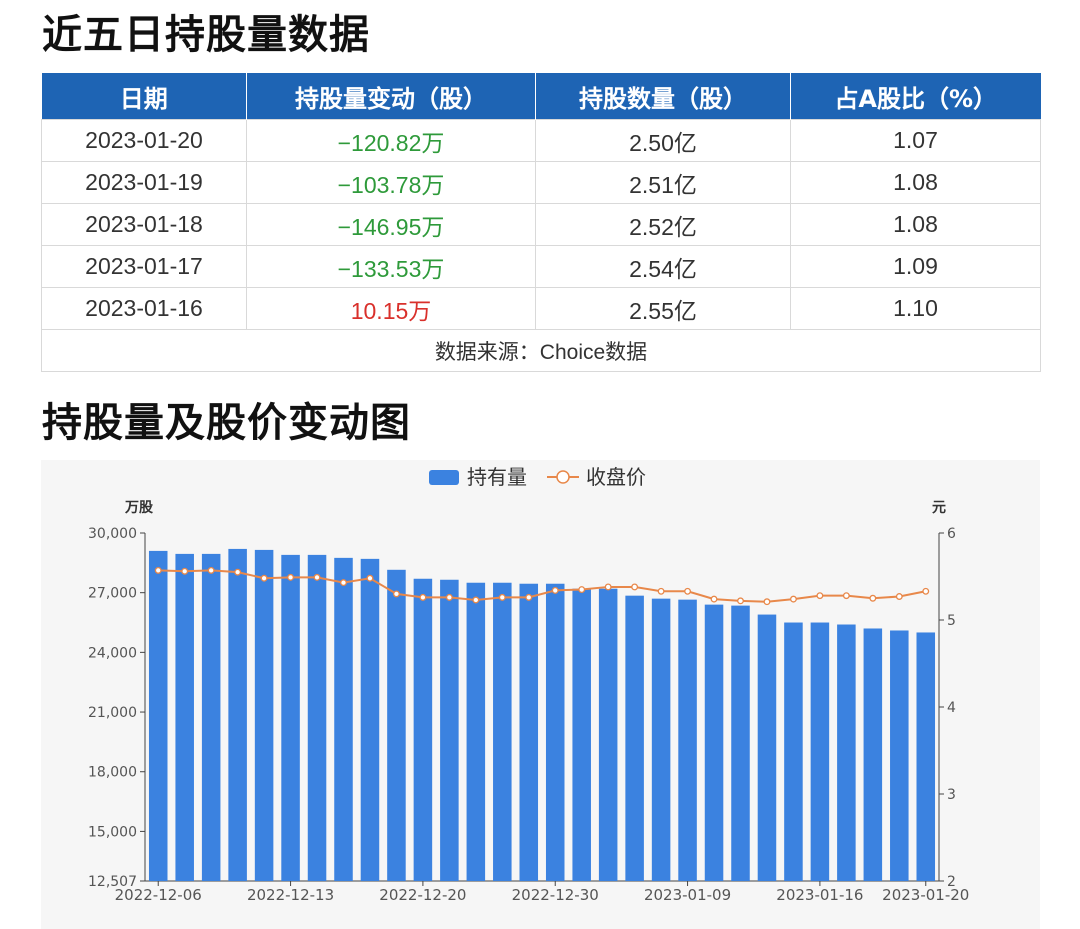 The width and height of the screenshot is (1080, 929). I want to click on x-tick-label: 2023-01-16, so click(819, 895).